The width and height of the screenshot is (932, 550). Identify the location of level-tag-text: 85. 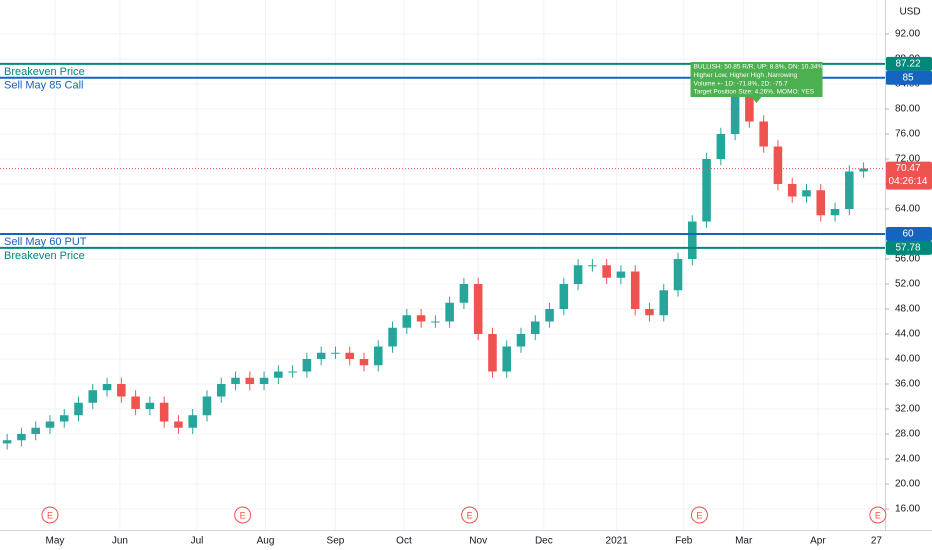
(908, 77).